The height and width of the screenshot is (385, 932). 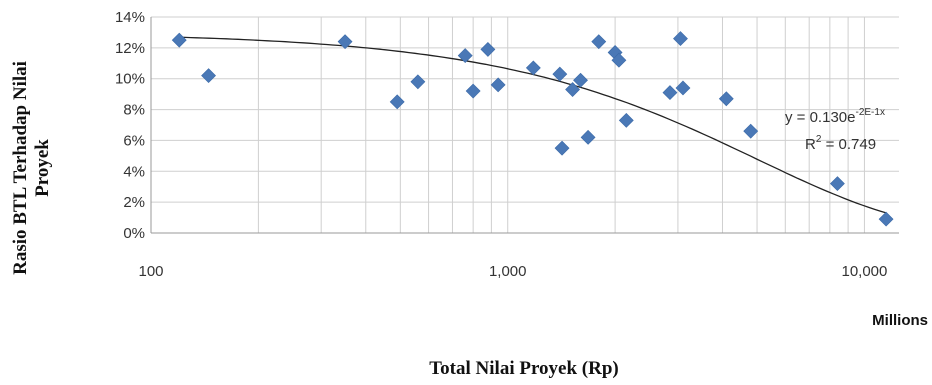 I want to click on y-axis-title: Rasio BTL Terhadap Nilai Proyek, so click(x=31, y=168).